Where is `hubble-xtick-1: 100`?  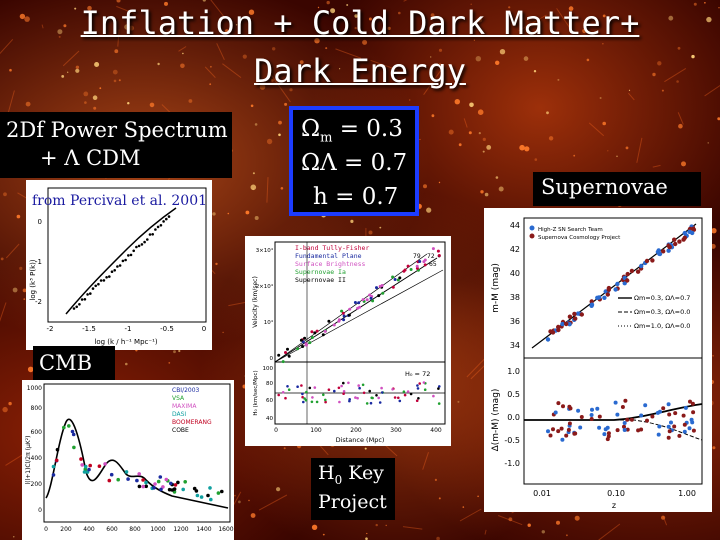 hubble-xtick-1: 100 is located at coordinates (316, 430).